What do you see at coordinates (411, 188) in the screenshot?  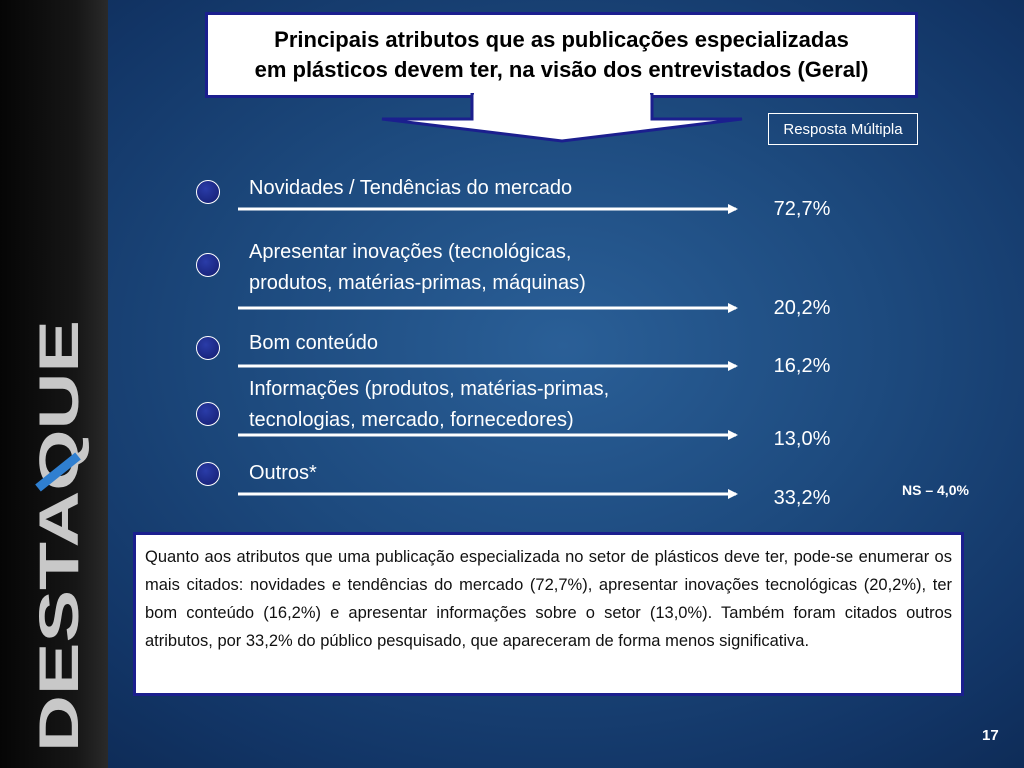 I see `item-label: Novidades / Tendências do mercado` at bounding box center [411, 188].